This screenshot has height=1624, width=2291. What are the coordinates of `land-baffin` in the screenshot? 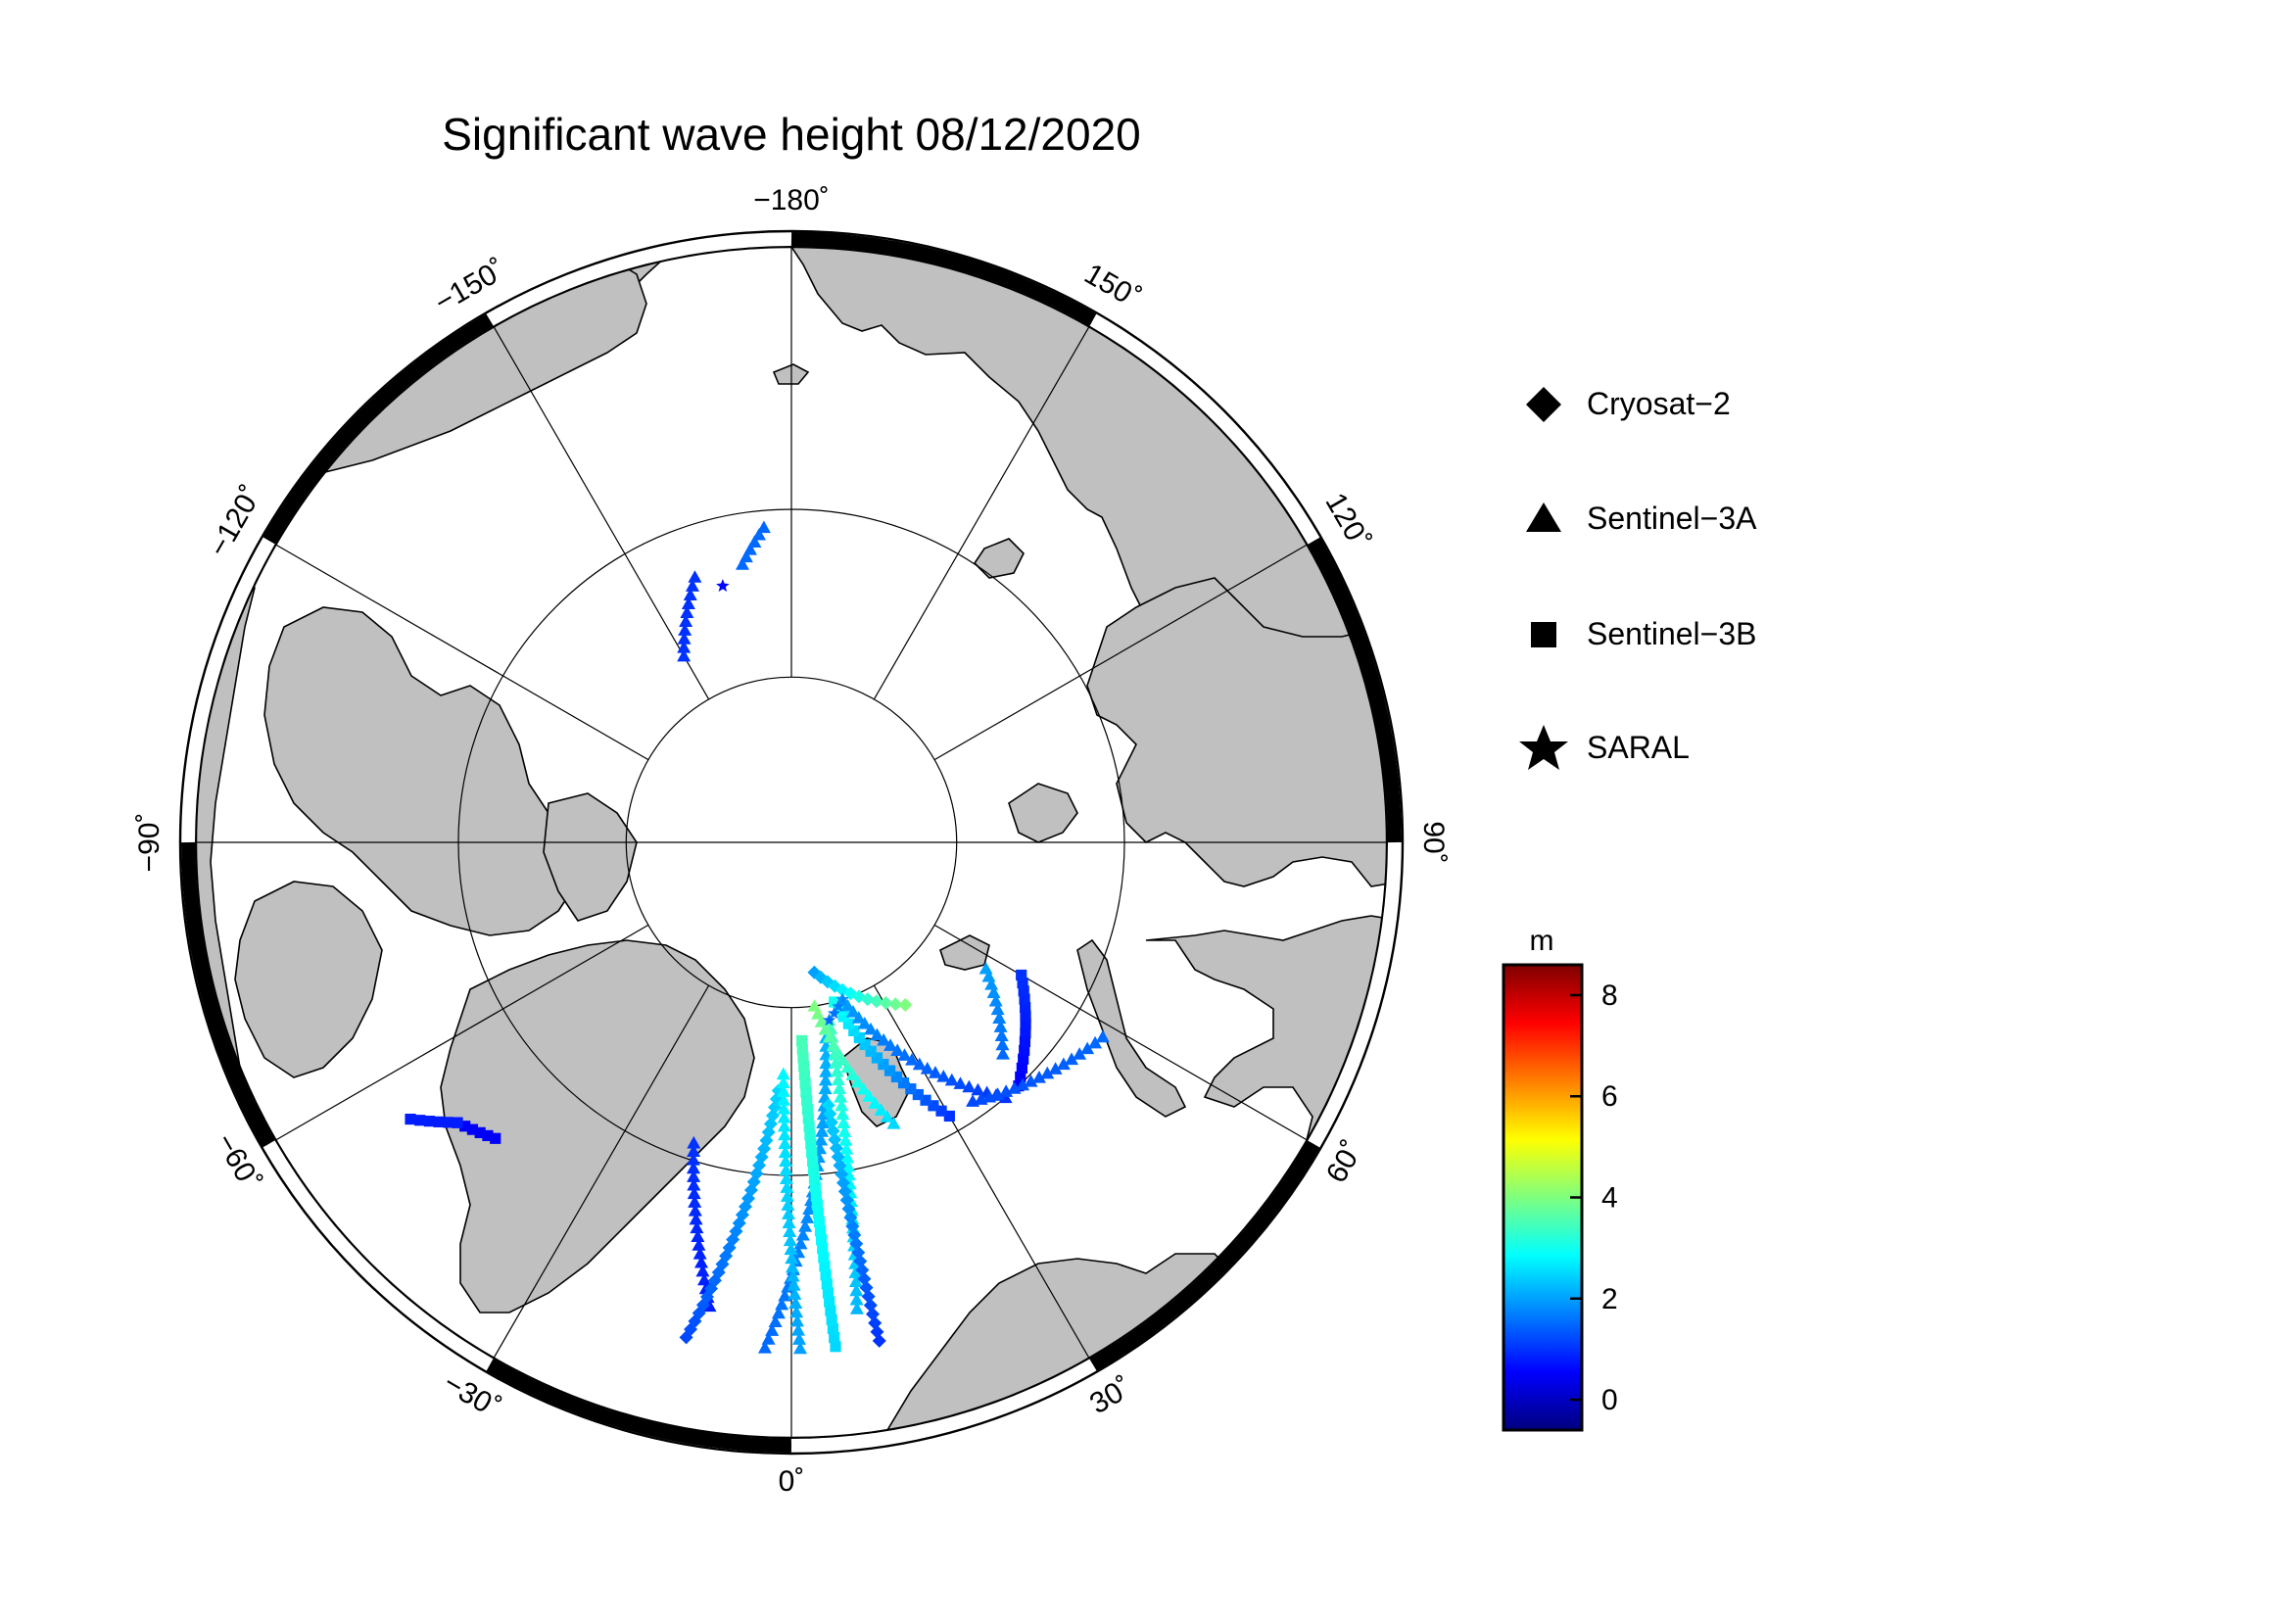 It's located at (308, 980).